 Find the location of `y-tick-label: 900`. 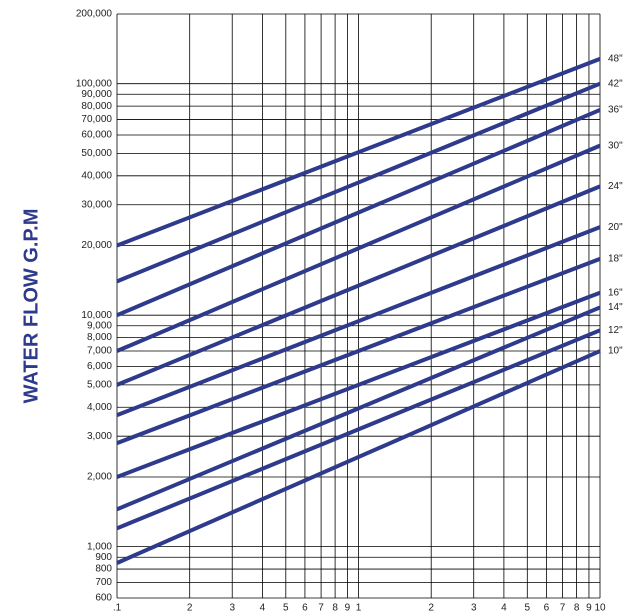

y-tick-label: 900 is located at coordinates (103, 557).